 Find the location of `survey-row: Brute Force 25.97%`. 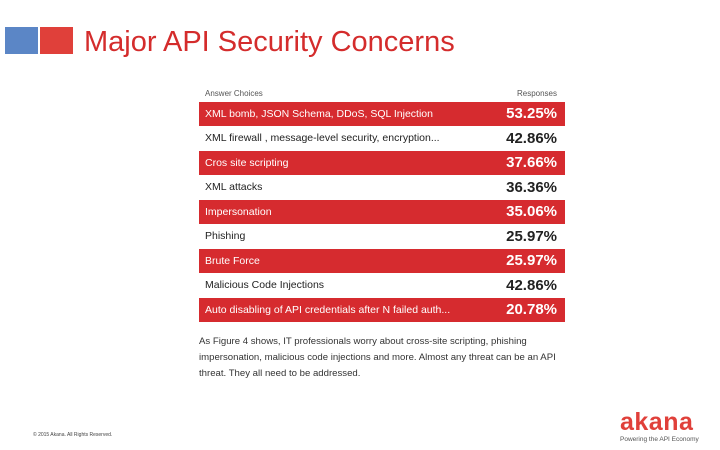

survey-row: Brute Force 25.97% is located at coordinates (382, 261).